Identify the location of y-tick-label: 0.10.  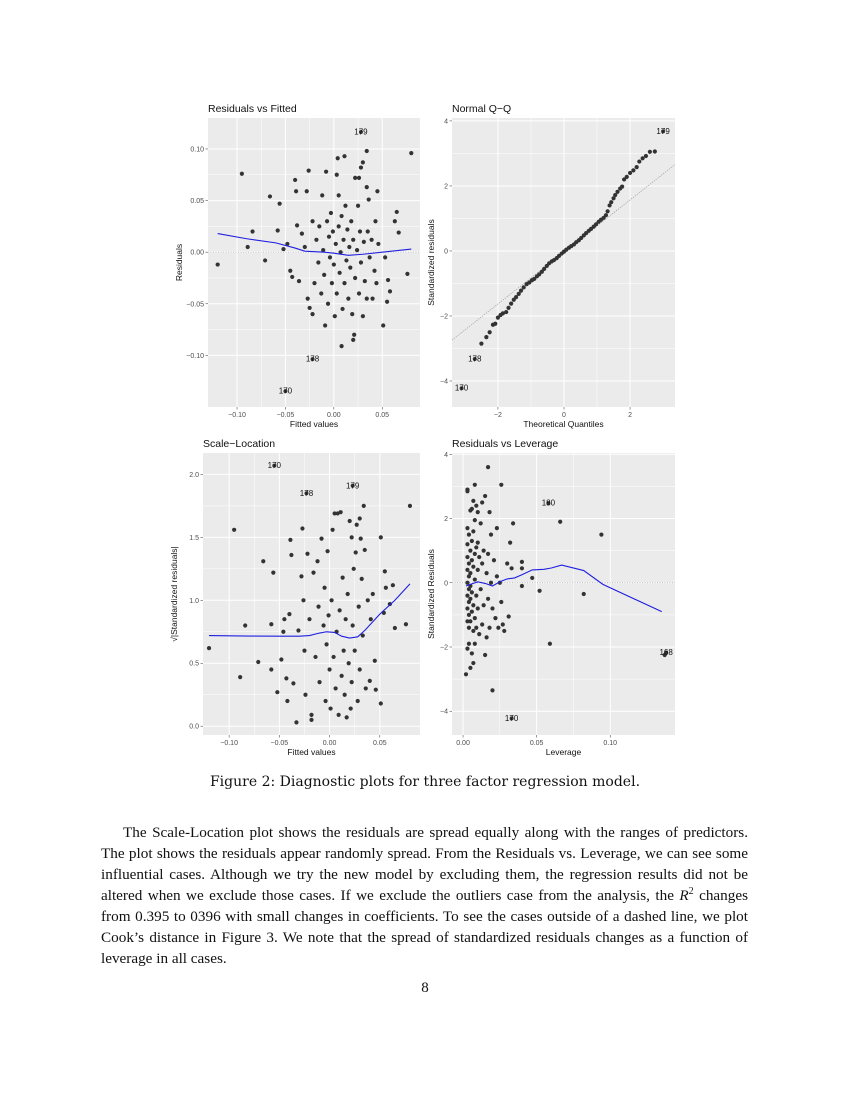
(197, 149).